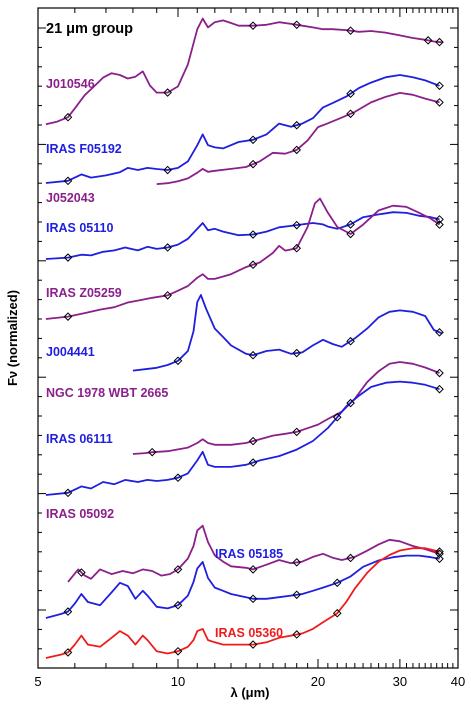 The height and width of the screenshot is (706, 471). I want to click on series-label: J052043, so click(70, 198).